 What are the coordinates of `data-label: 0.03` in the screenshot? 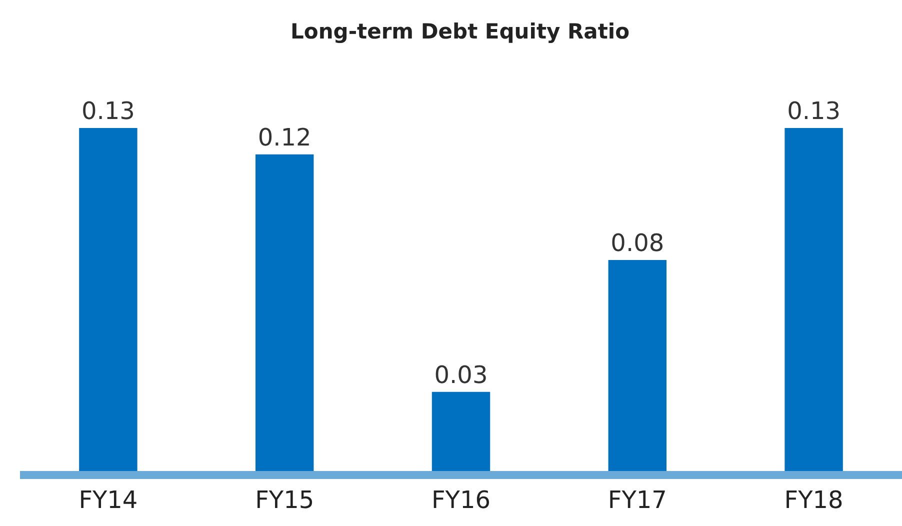 It's located at (461, 374).